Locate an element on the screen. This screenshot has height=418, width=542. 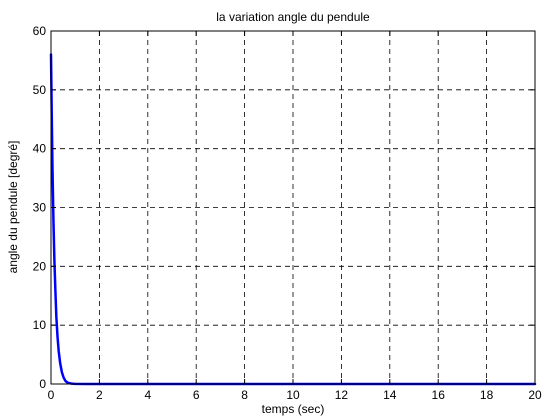
x-tick-label: 4 is located at coordinates (147, 395).